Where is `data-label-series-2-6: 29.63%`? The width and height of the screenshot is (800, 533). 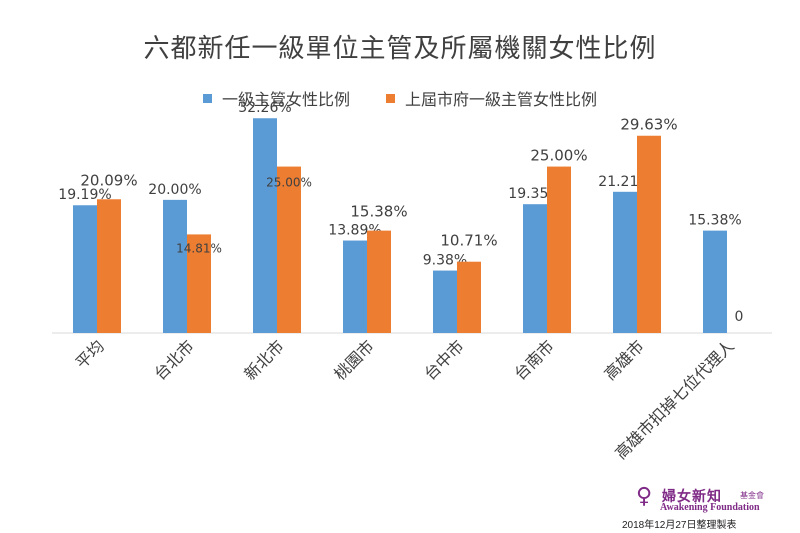 data-label-series-2-6: 29.63% is located at coordinates (648, 125).